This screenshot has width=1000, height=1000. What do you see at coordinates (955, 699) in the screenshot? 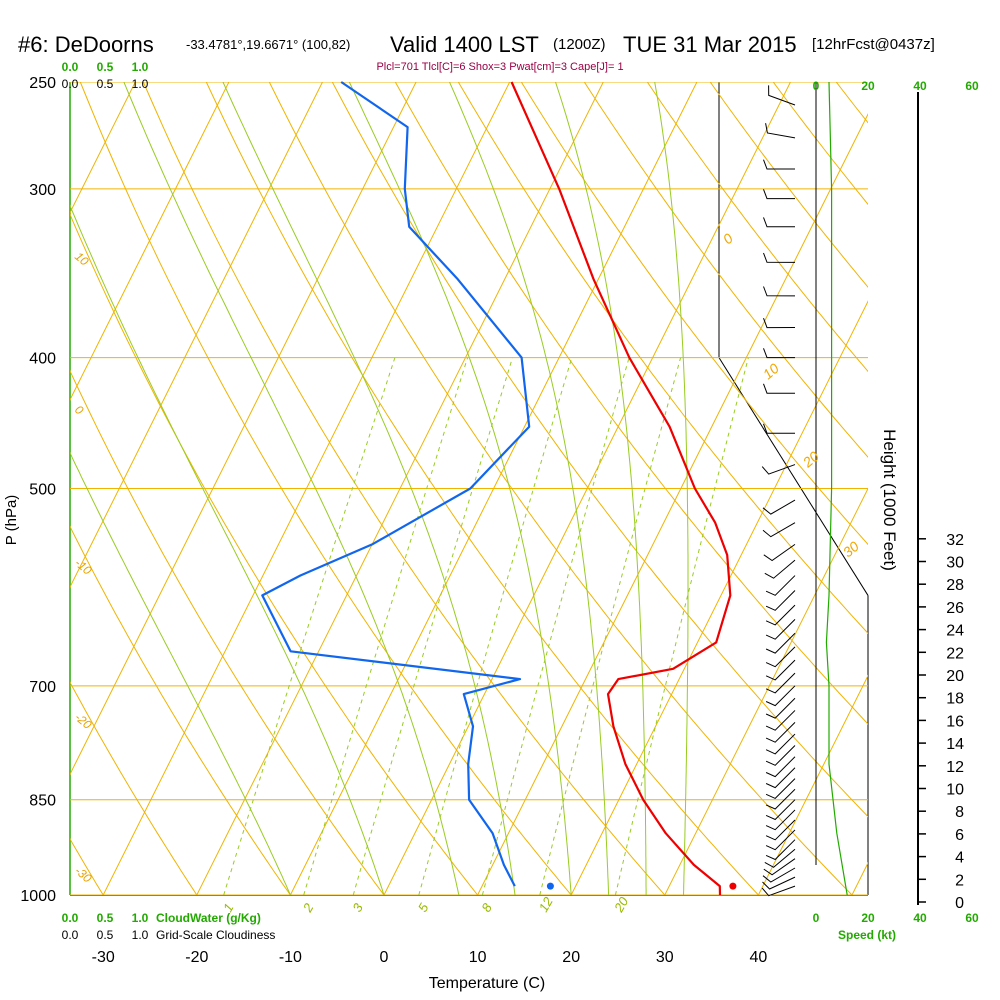
I see `height-tick-label: 18` at bounding box center [955, 699].